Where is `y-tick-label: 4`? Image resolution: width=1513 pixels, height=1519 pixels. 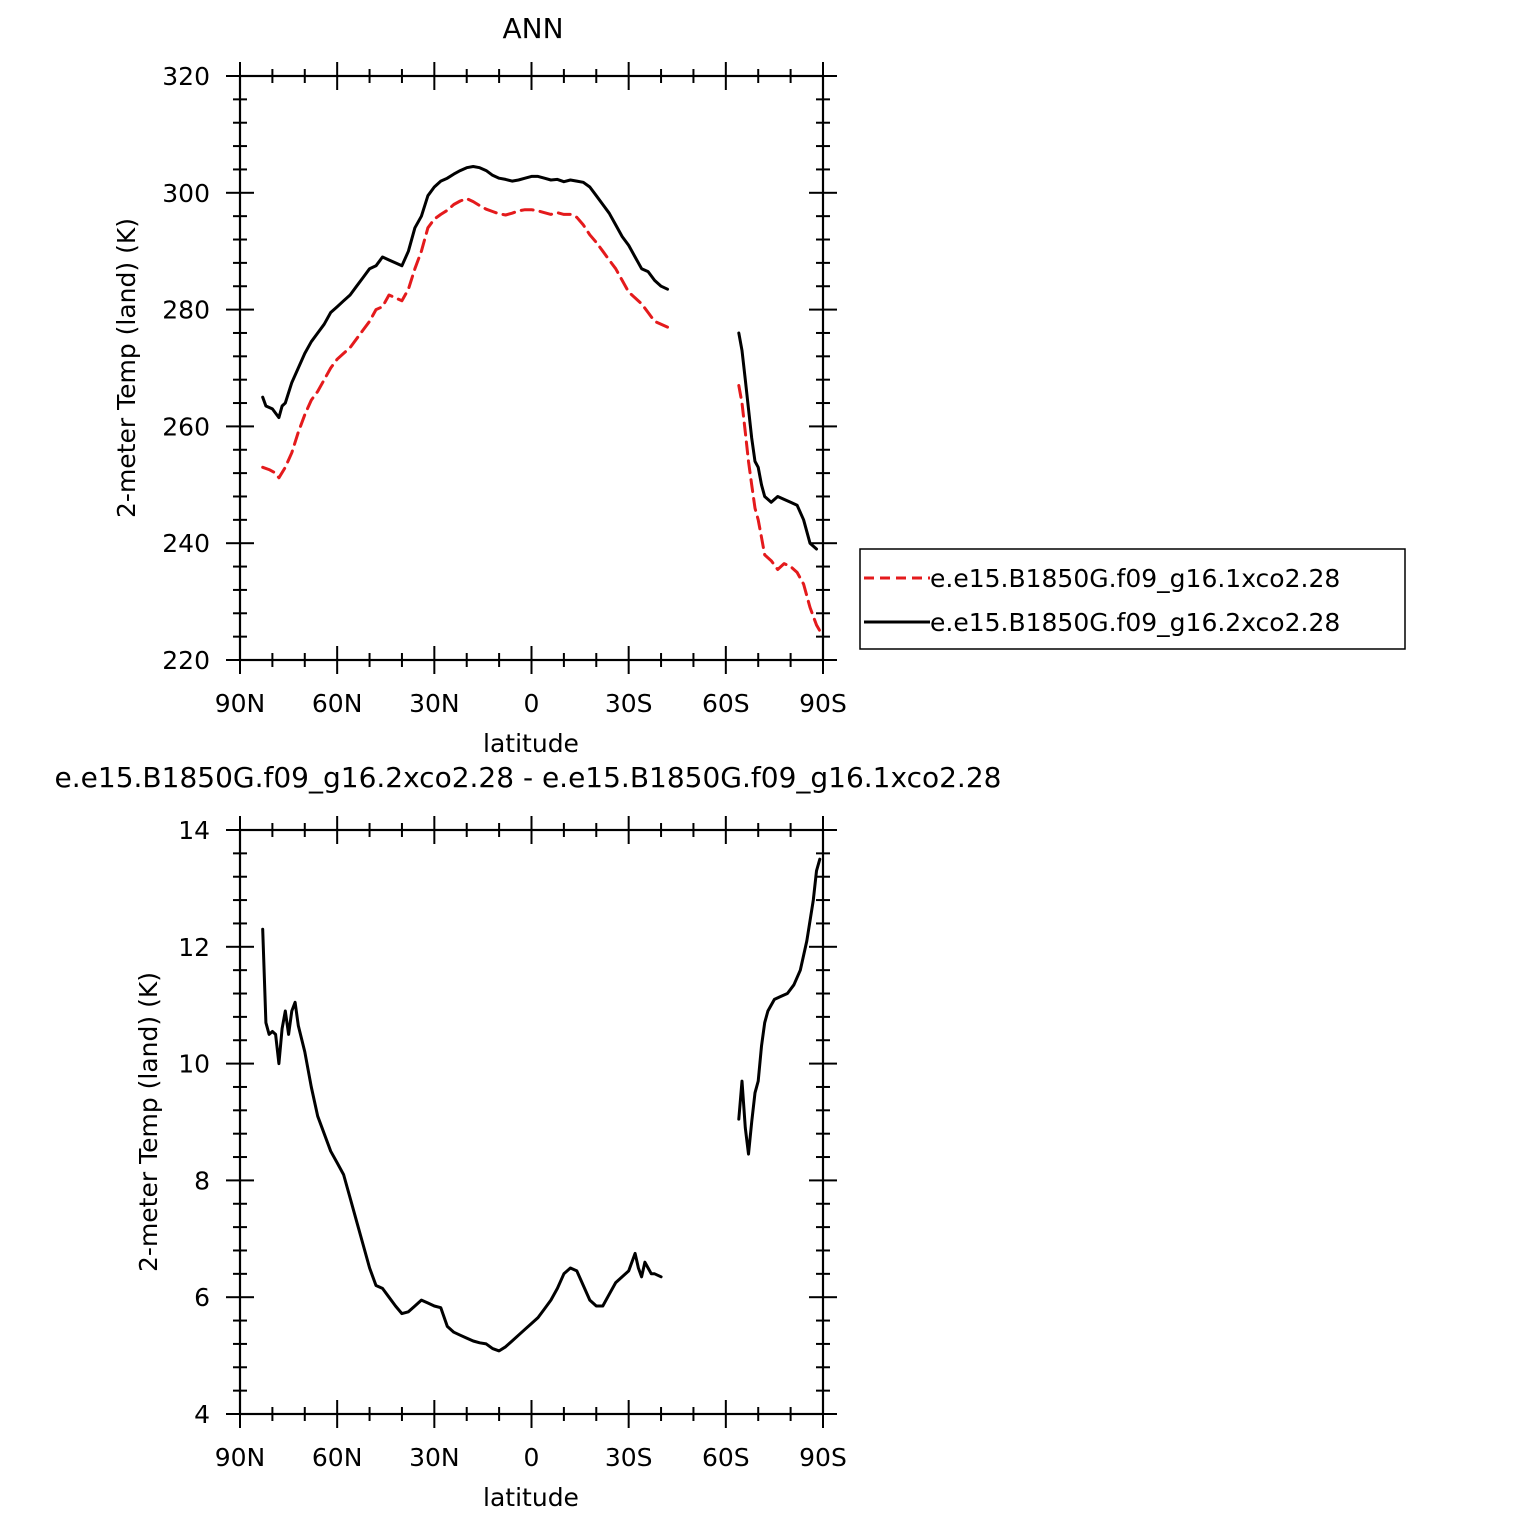 y-tick-label: 4 is located at coordinates (202, 1414).